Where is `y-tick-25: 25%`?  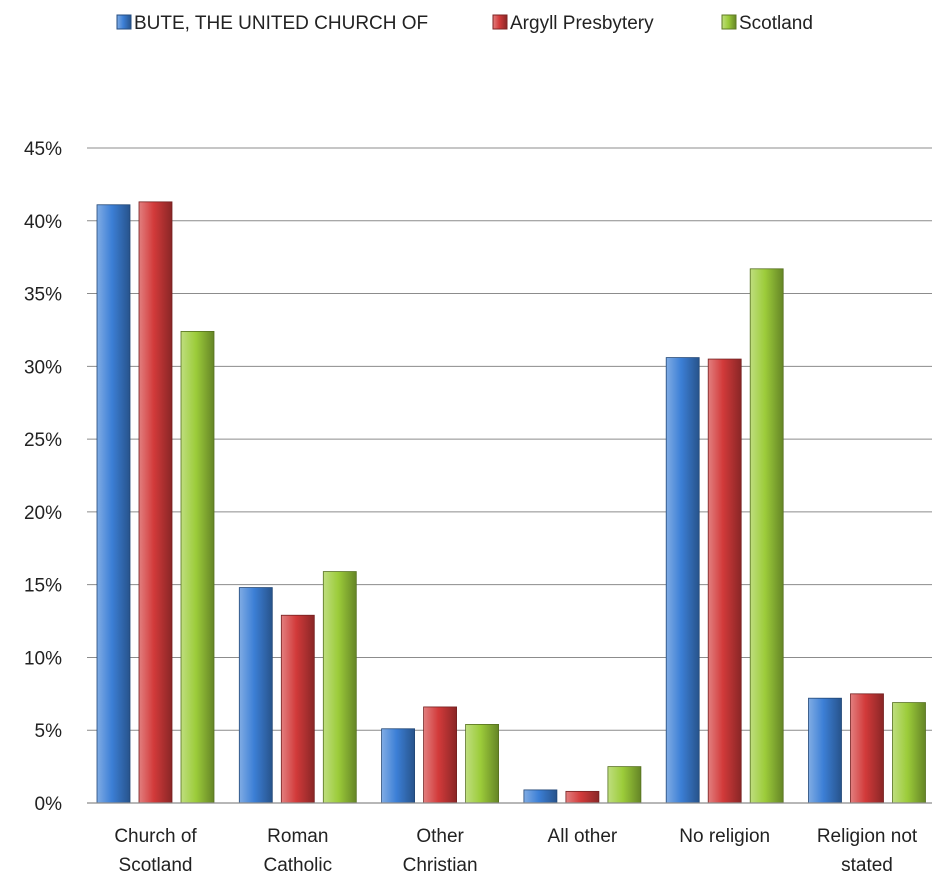
y-tick-25: 25% is located at coordinates (43, 440).